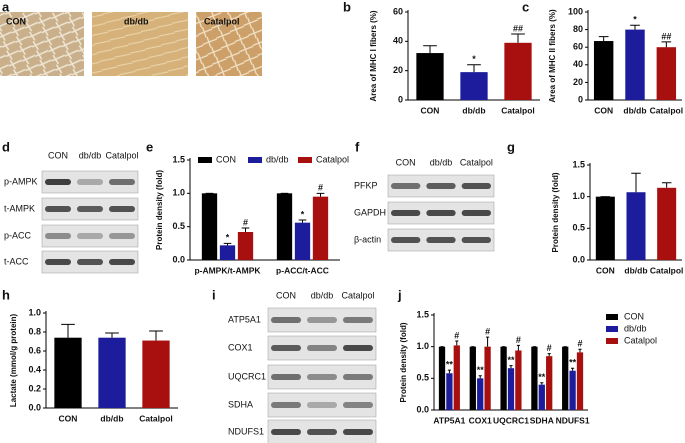 Image resolution: width=685 pixels, height=443 pixels. What do you see at coordinates (244, 319) in the screenshot?
I see `row-label: ATP5A1` at bounding box center [244, 319].